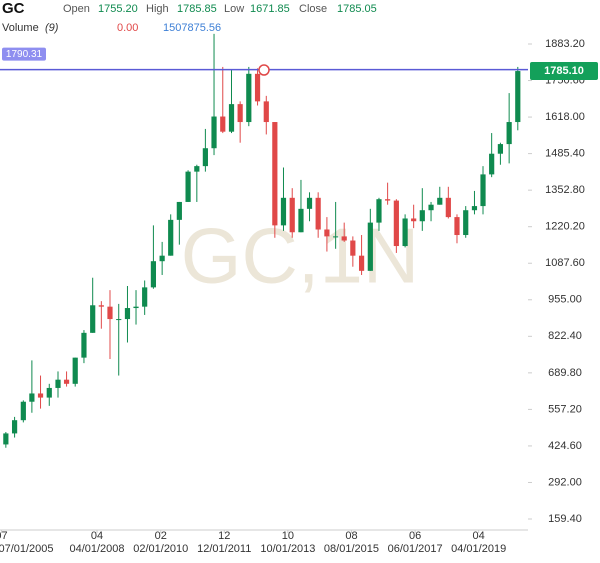  What do you see at coordinates (96, 549) in the screenshot?
I see `x-date-label: 04/01/2008` at bounding box center [96, 549].